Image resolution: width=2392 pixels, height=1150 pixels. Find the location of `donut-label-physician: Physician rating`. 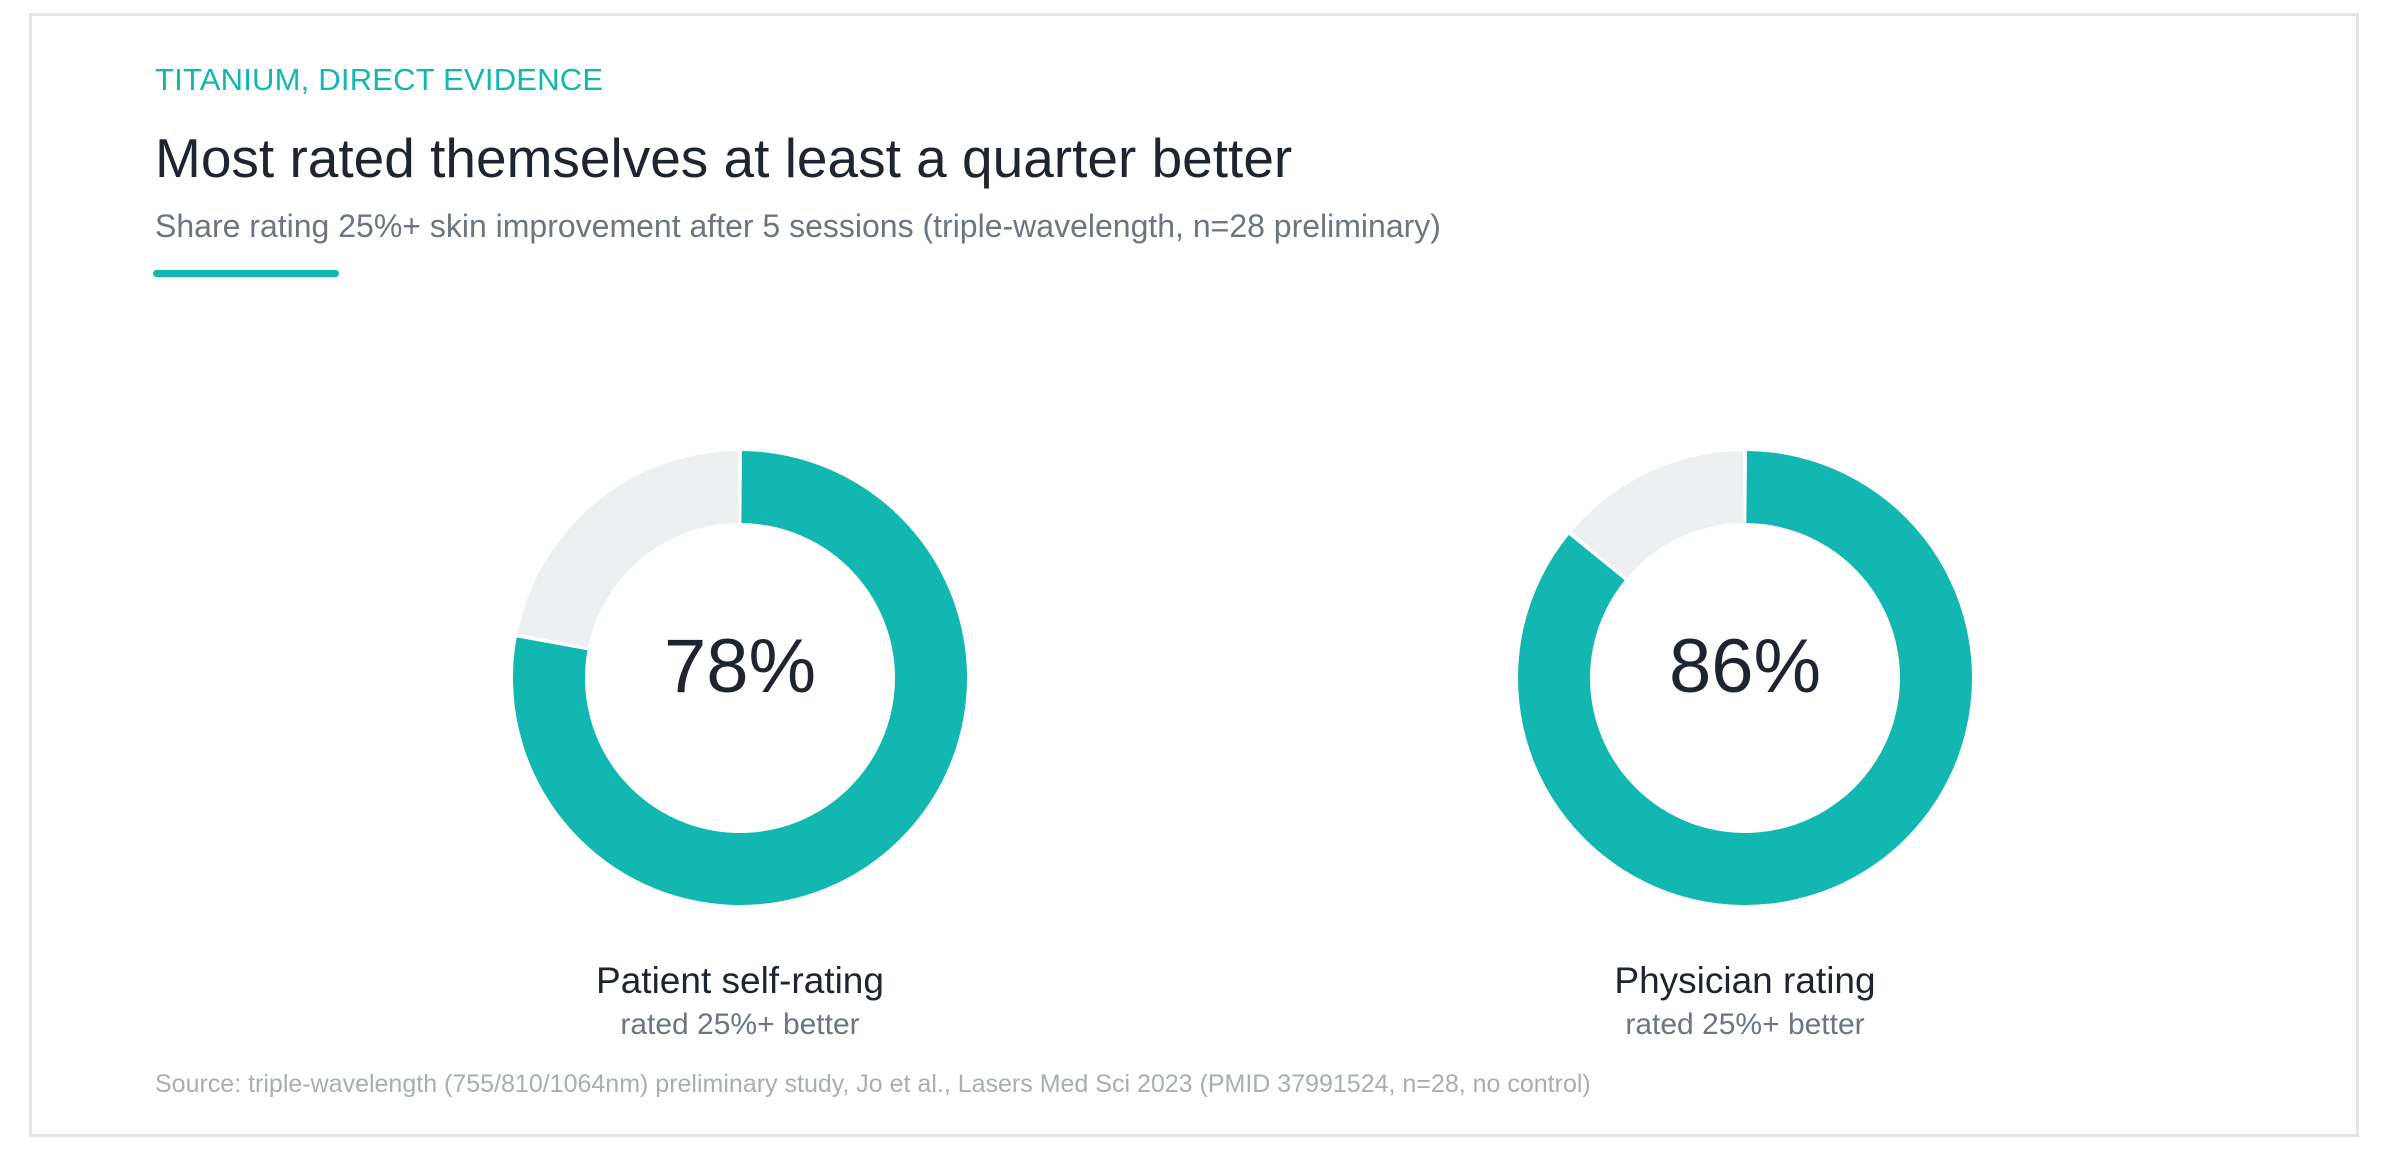

donut-label-physician: Physician rating is located at coordinates (1745, 980).